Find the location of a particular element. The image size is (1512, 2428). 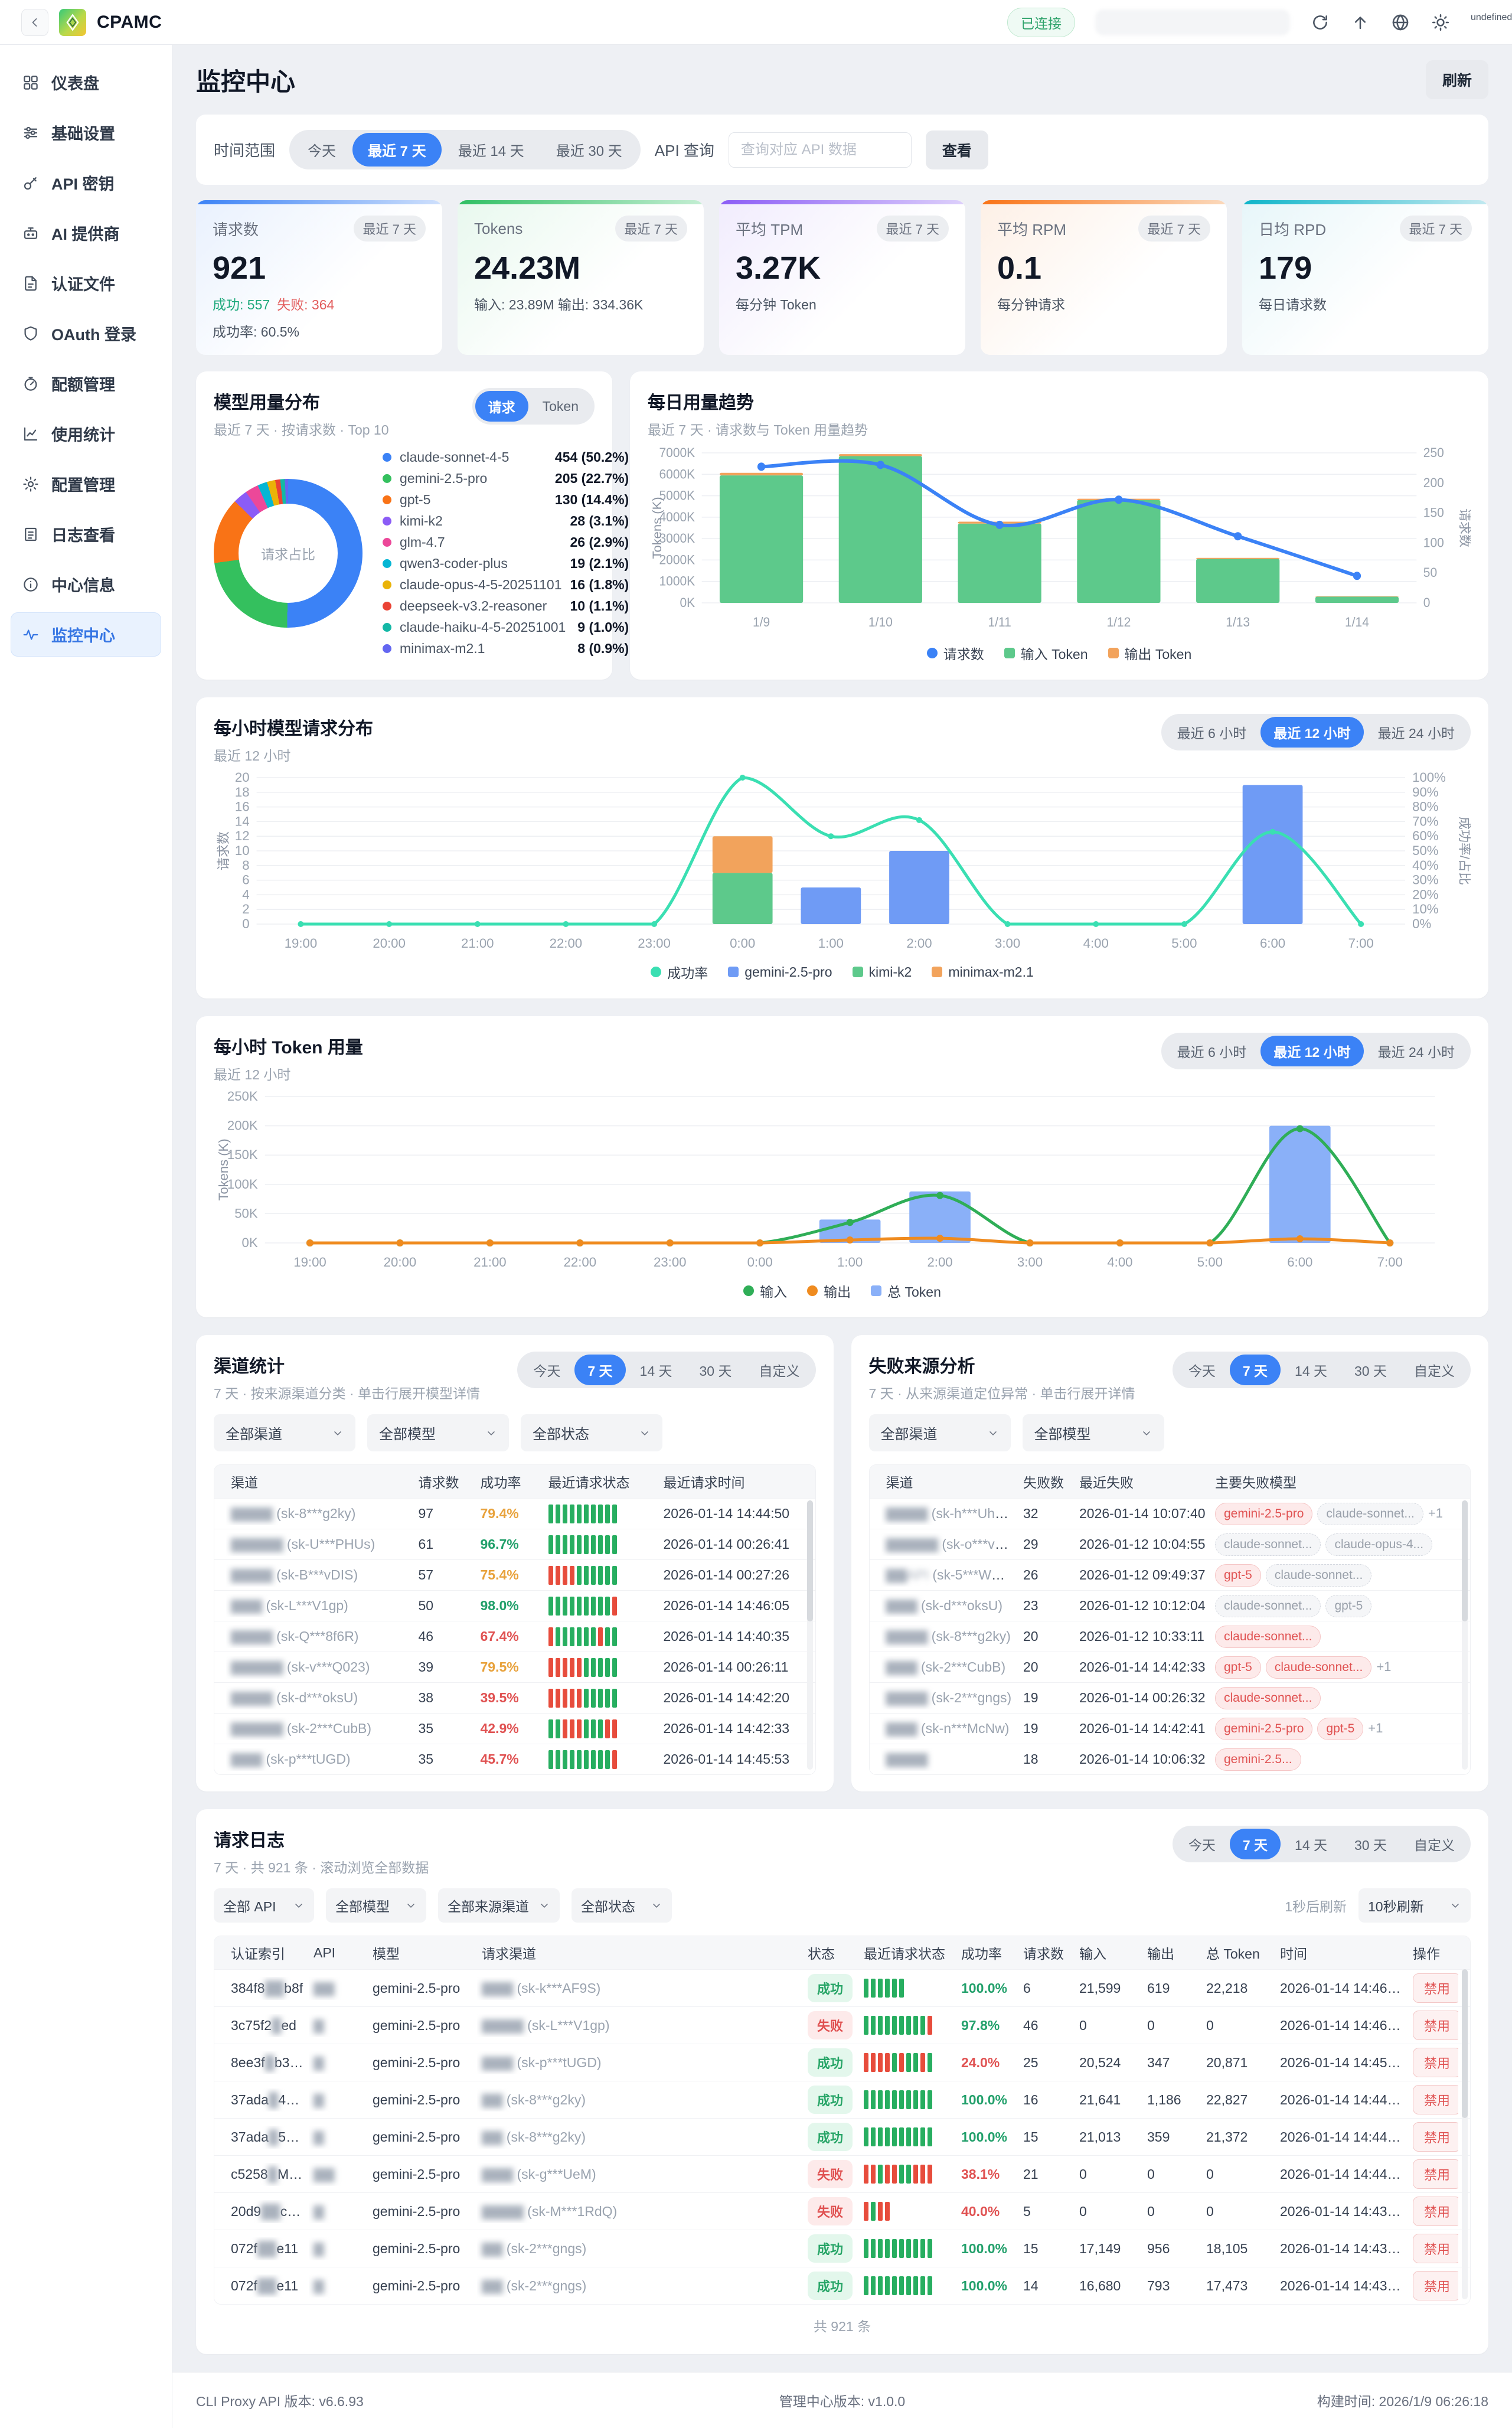

chart-legend-item: 成功率 is located at coordinates (679, 972).